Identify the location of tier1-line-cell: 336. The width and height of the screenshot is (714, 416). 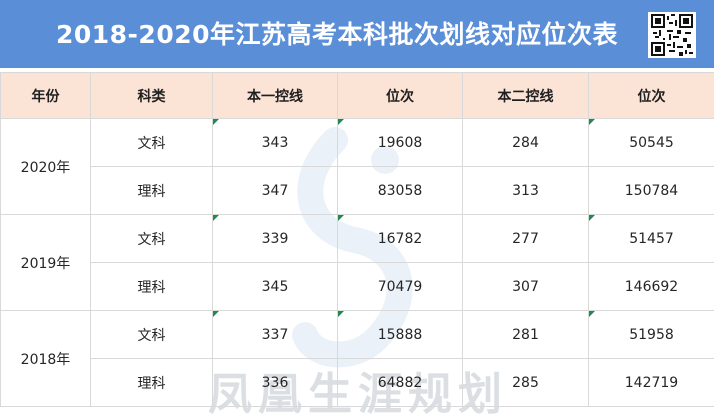
(275, 382).